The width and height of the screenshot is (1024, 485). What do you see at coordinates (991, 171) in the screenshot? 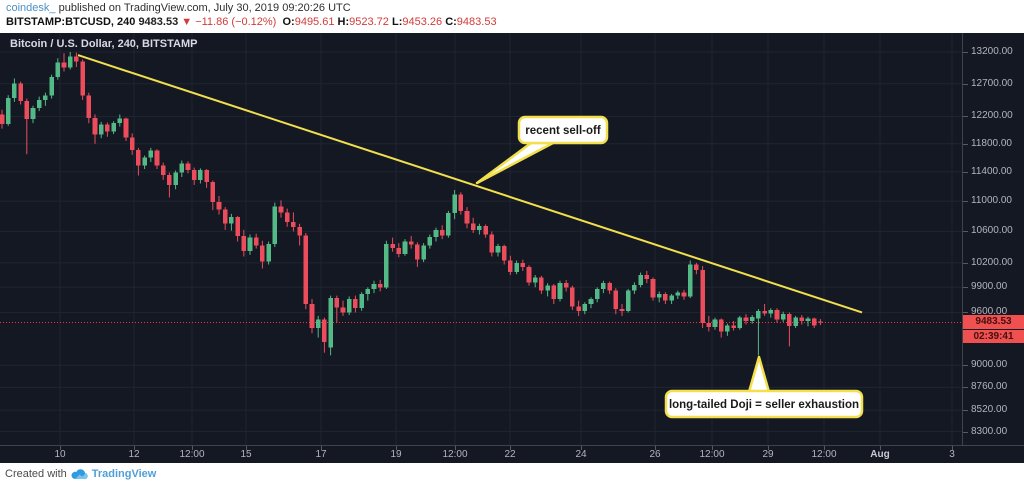
I see `price-axis-label: 11400.00` at bounding box center [991, 171].